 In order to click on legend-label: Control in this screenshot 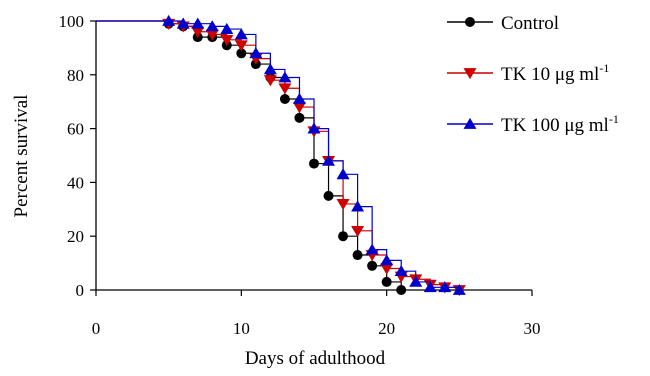, I will do `click(530, 23)`.